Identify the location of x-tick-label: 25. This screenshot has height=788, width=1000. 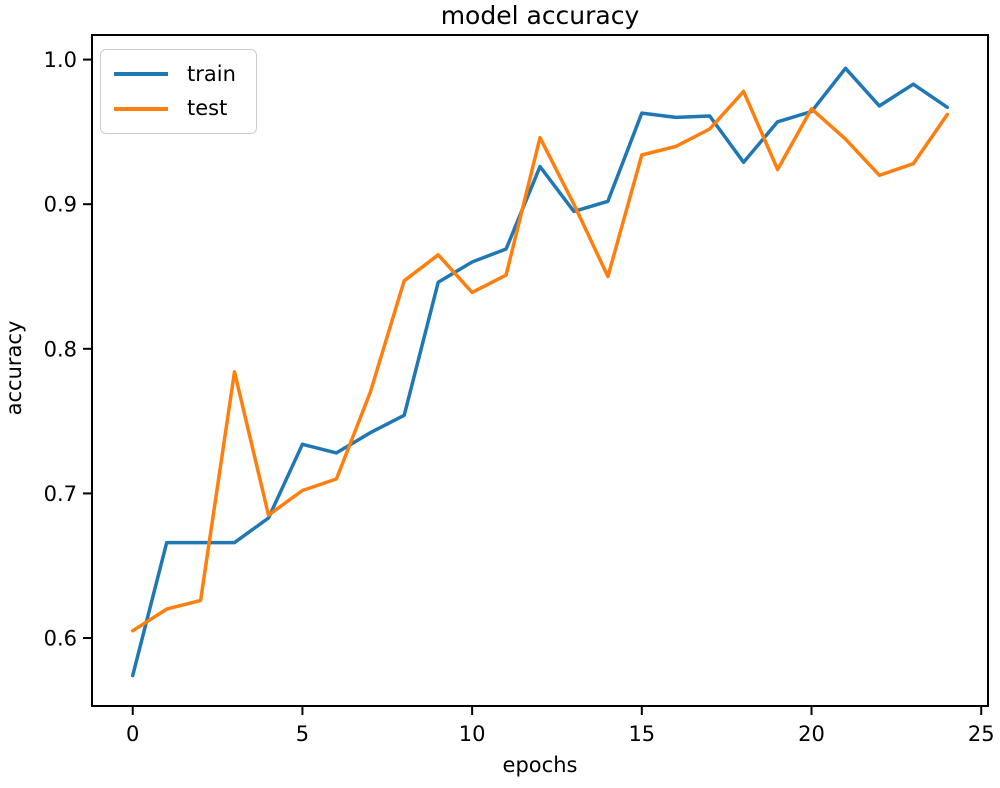
(981, 734).